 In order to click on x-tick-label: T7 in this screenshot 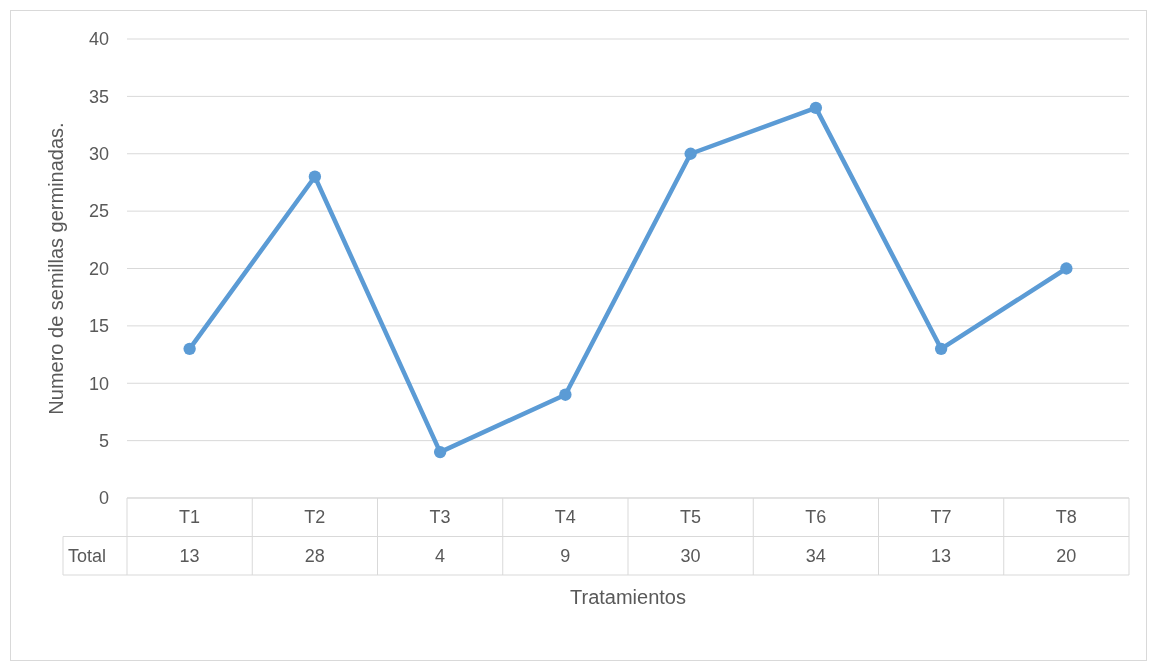, I will do `click(941, 517)`.